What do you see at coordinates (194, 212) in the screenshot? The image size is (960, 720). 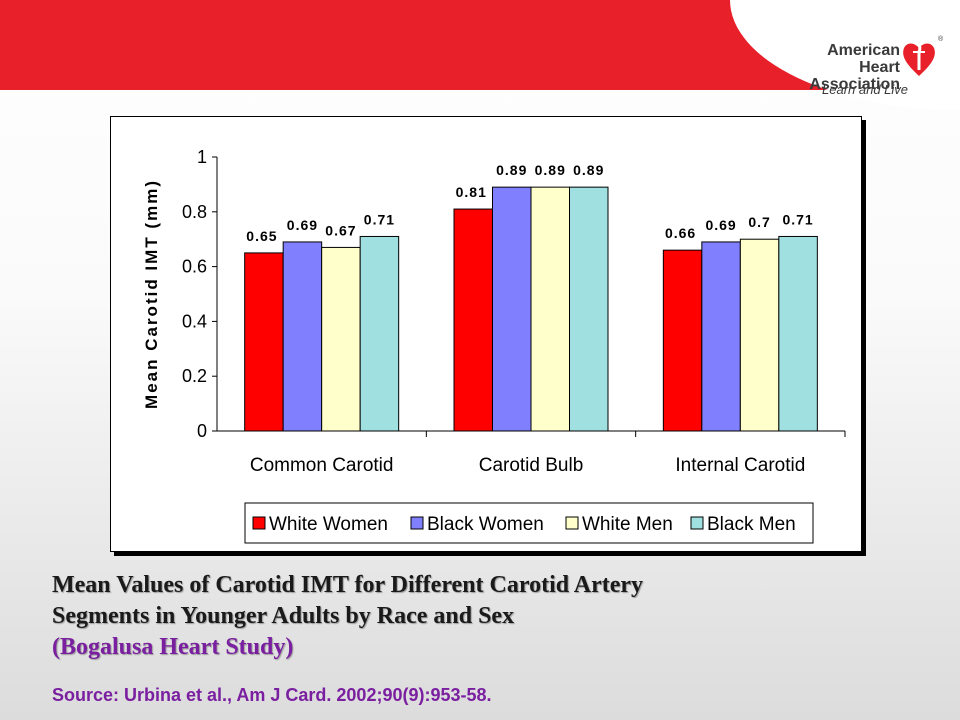 I see `y-tick-label: 0.8` at bounding box center [194, 212].